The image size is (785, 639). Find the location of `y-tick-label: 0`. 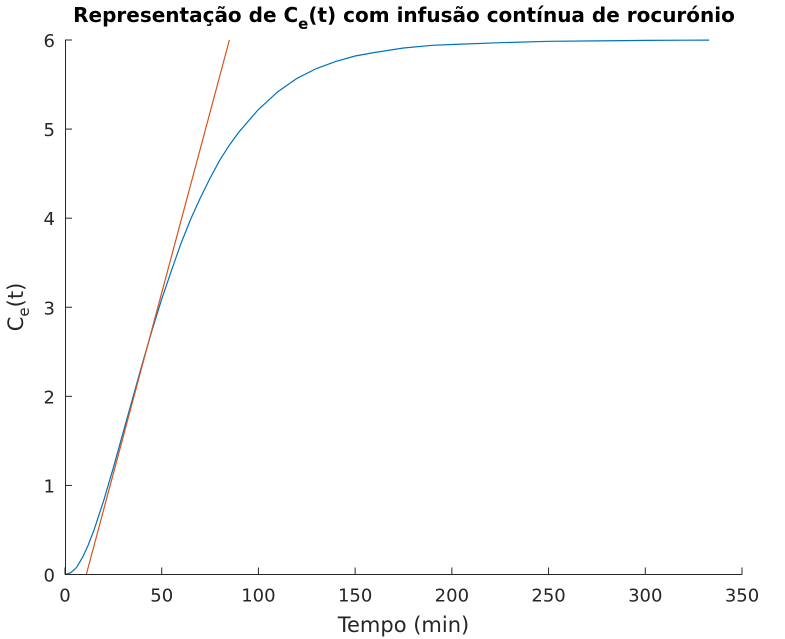

y-tick-label: 0 is located at coordinates (49, 576).